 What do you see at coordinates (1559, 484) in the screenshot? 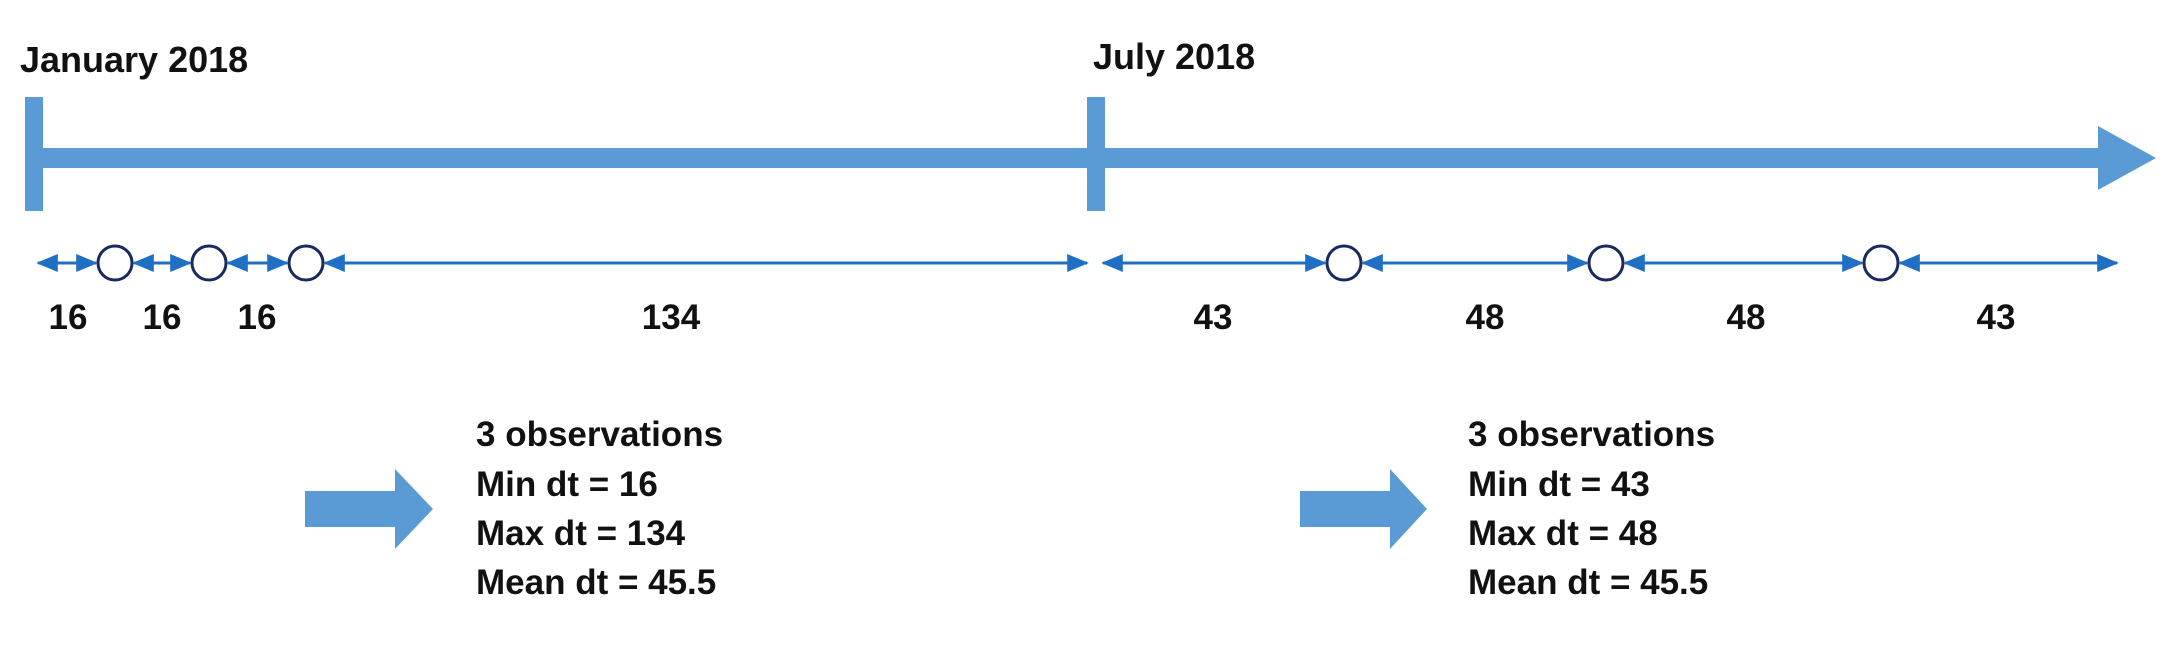
I see `summary-min: Min dt = 43` at bounding box center [1559, 484].